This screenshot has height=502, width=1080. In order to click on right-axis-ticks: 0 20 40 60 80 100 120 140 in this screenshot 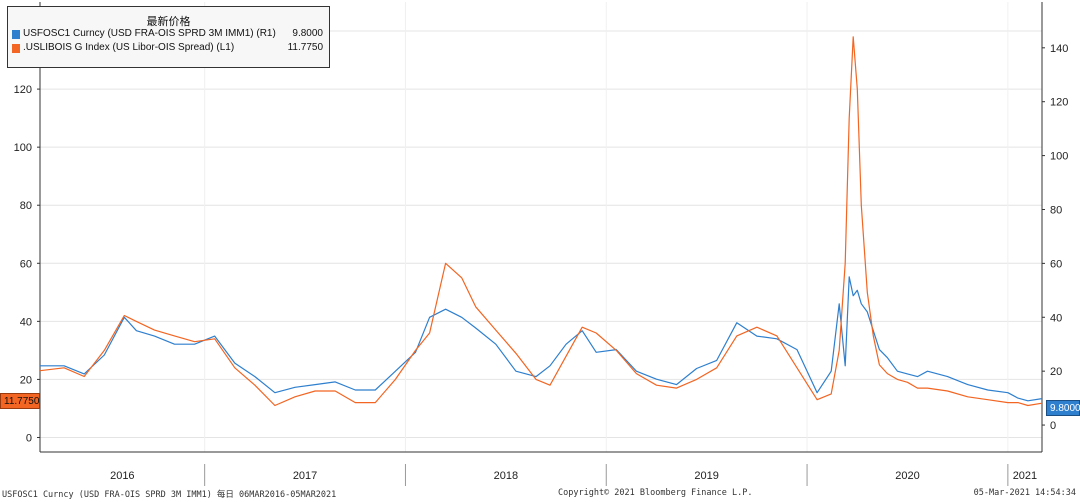, I will do `click(1055, 237)`.